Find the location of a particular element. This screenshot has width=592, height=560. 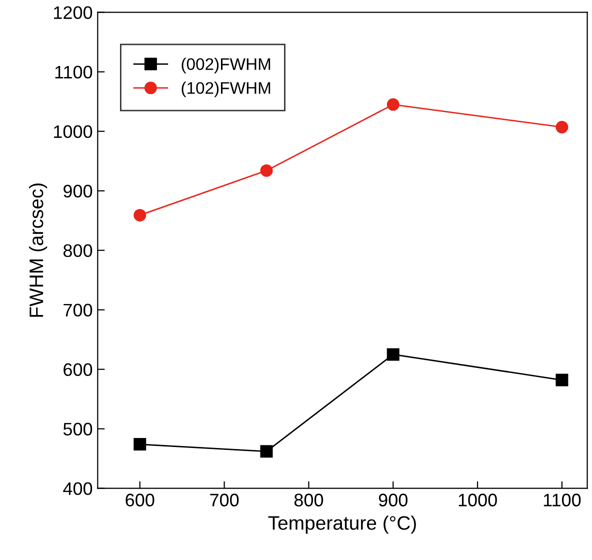

y-tick-label: 600 is located at coordinates (78, 369).